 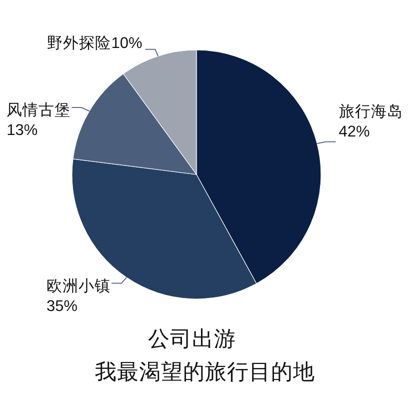 What do you see at coordinates (370, 111) in the screenshot?
I see `slice-label: 旅行海岛` at bounding box center [370, 111].